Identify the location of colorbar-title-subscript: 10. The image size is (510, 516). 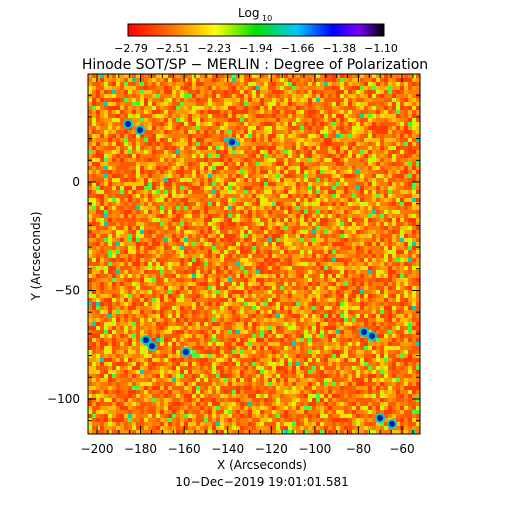
(267, 18).